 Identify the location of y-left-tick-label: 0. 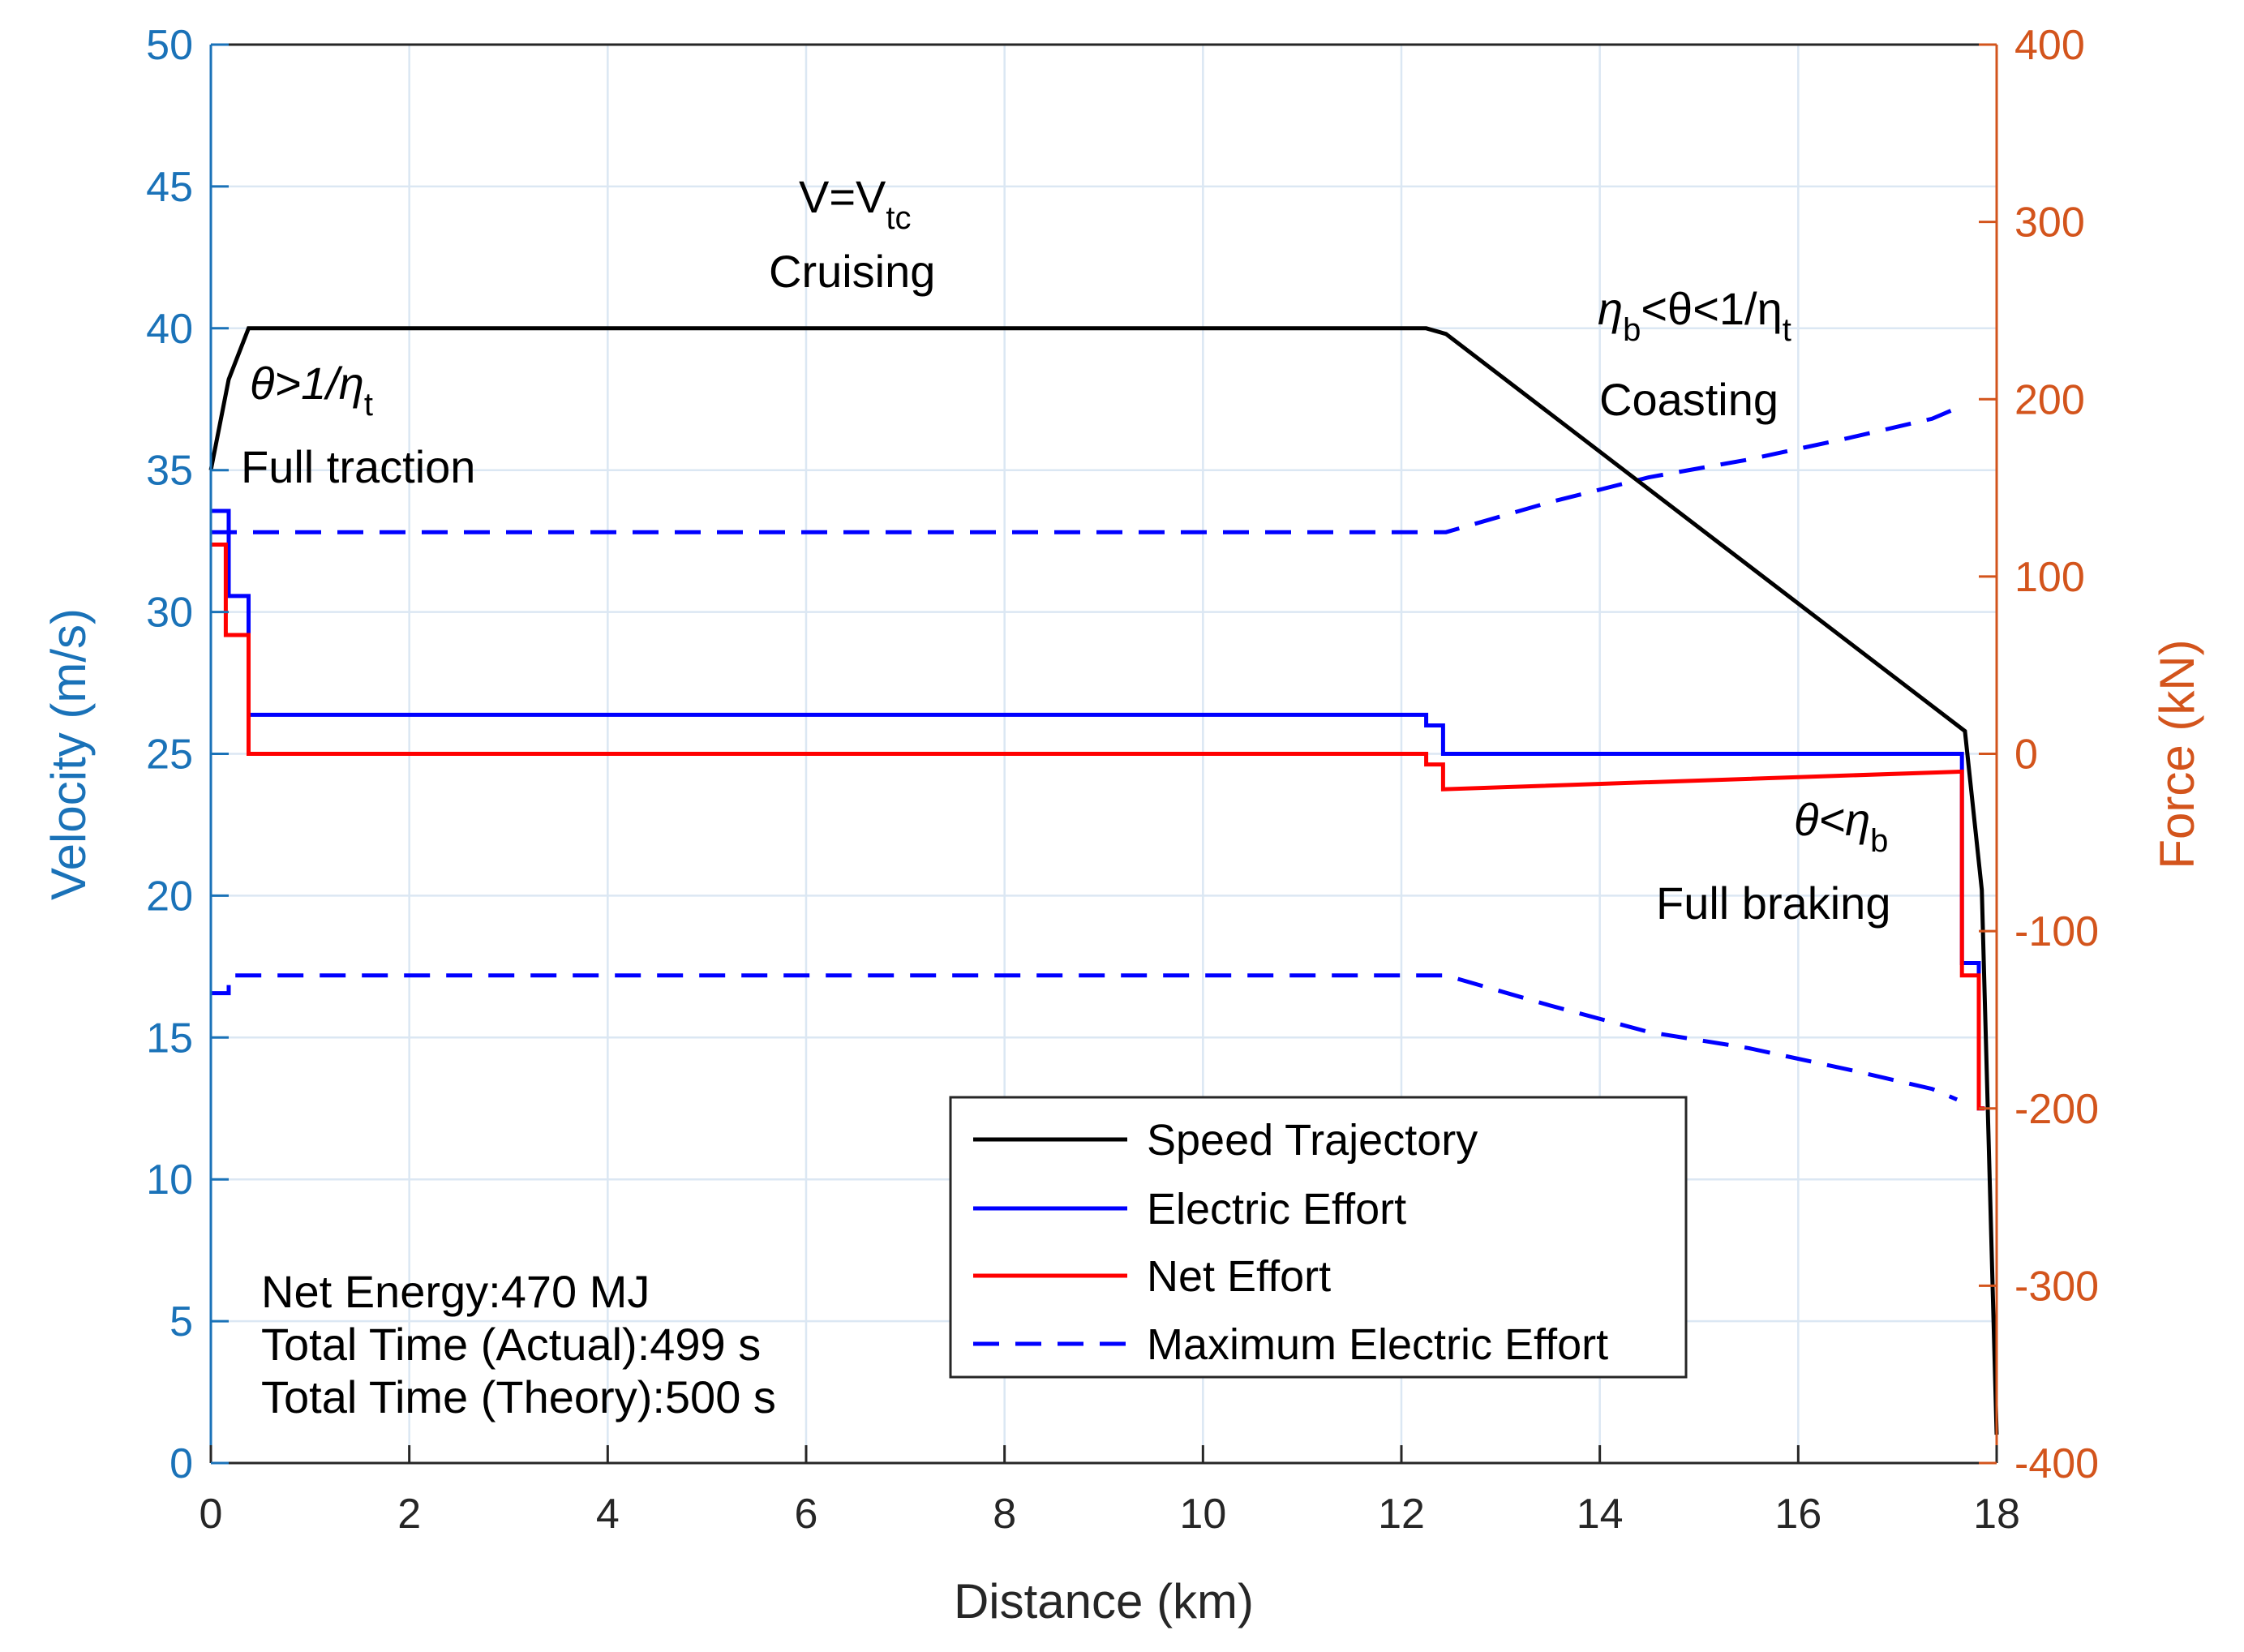
(181, 1464).